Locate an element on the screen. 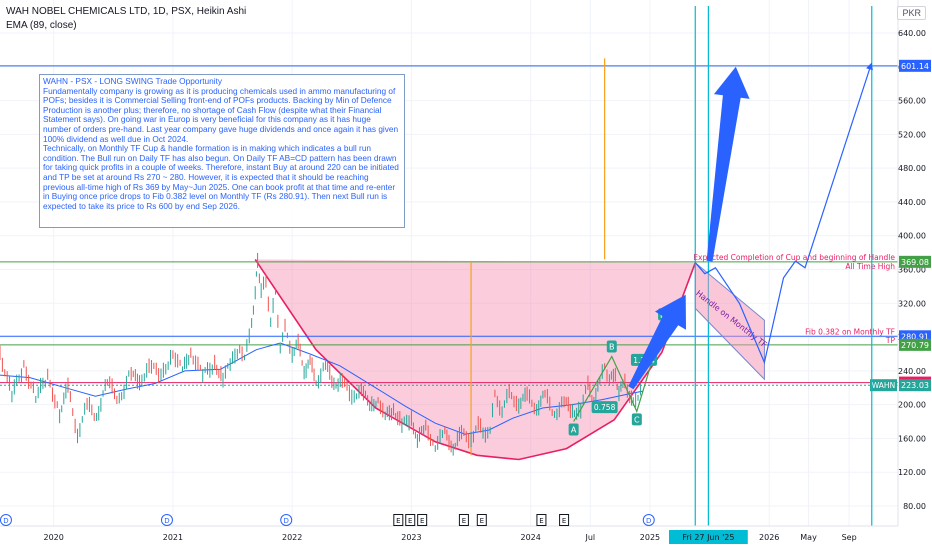 This screenshot has height=550, width=932. time-tick: 2023 is located at coordinates (411, 537).